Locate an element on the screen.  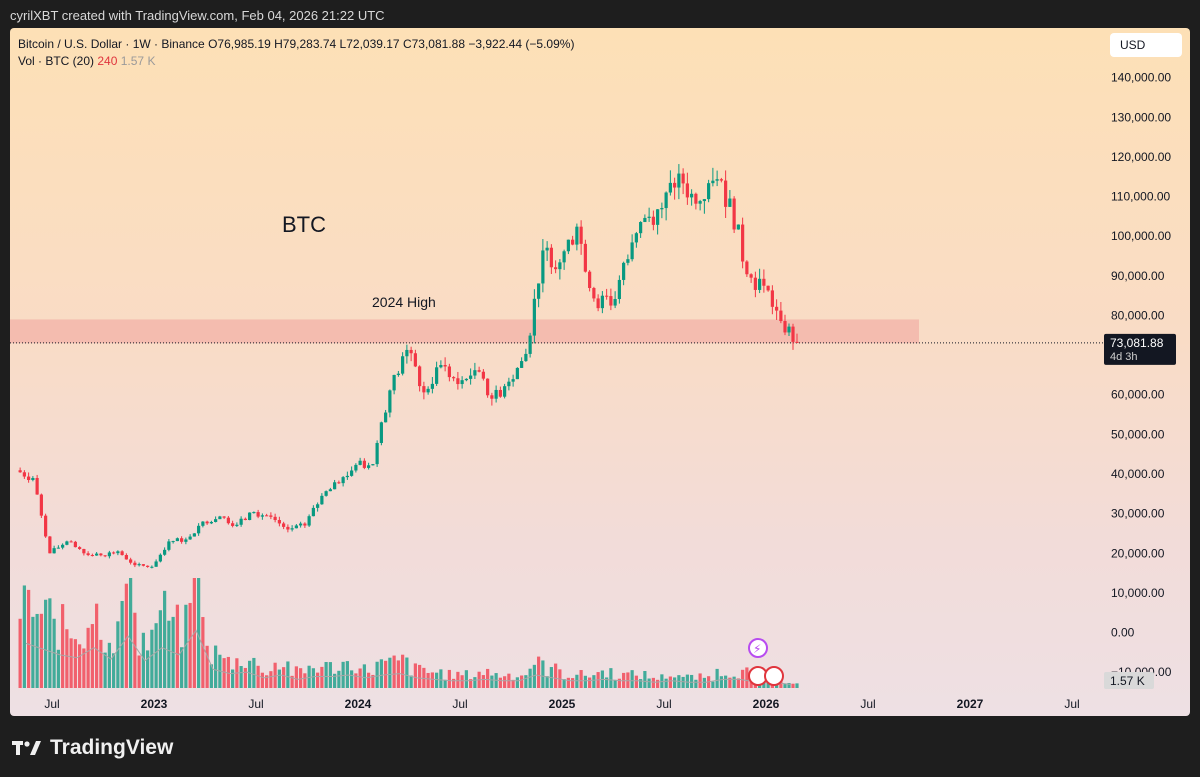
currency-button: USD is located at coordinates (1146, 45).